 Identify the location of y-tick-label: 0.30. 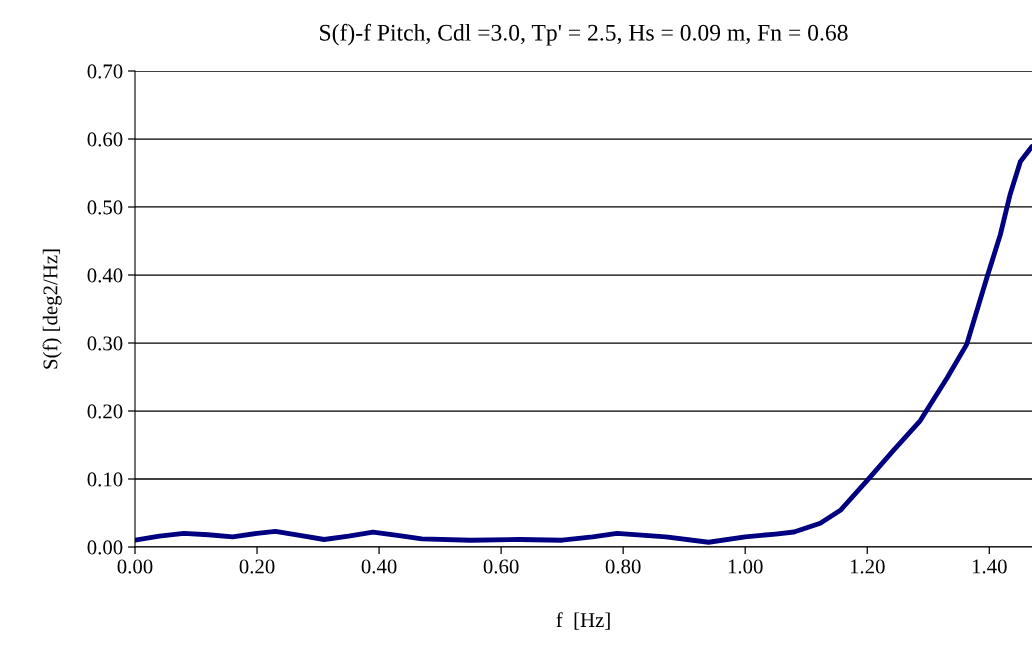
(105, 343).